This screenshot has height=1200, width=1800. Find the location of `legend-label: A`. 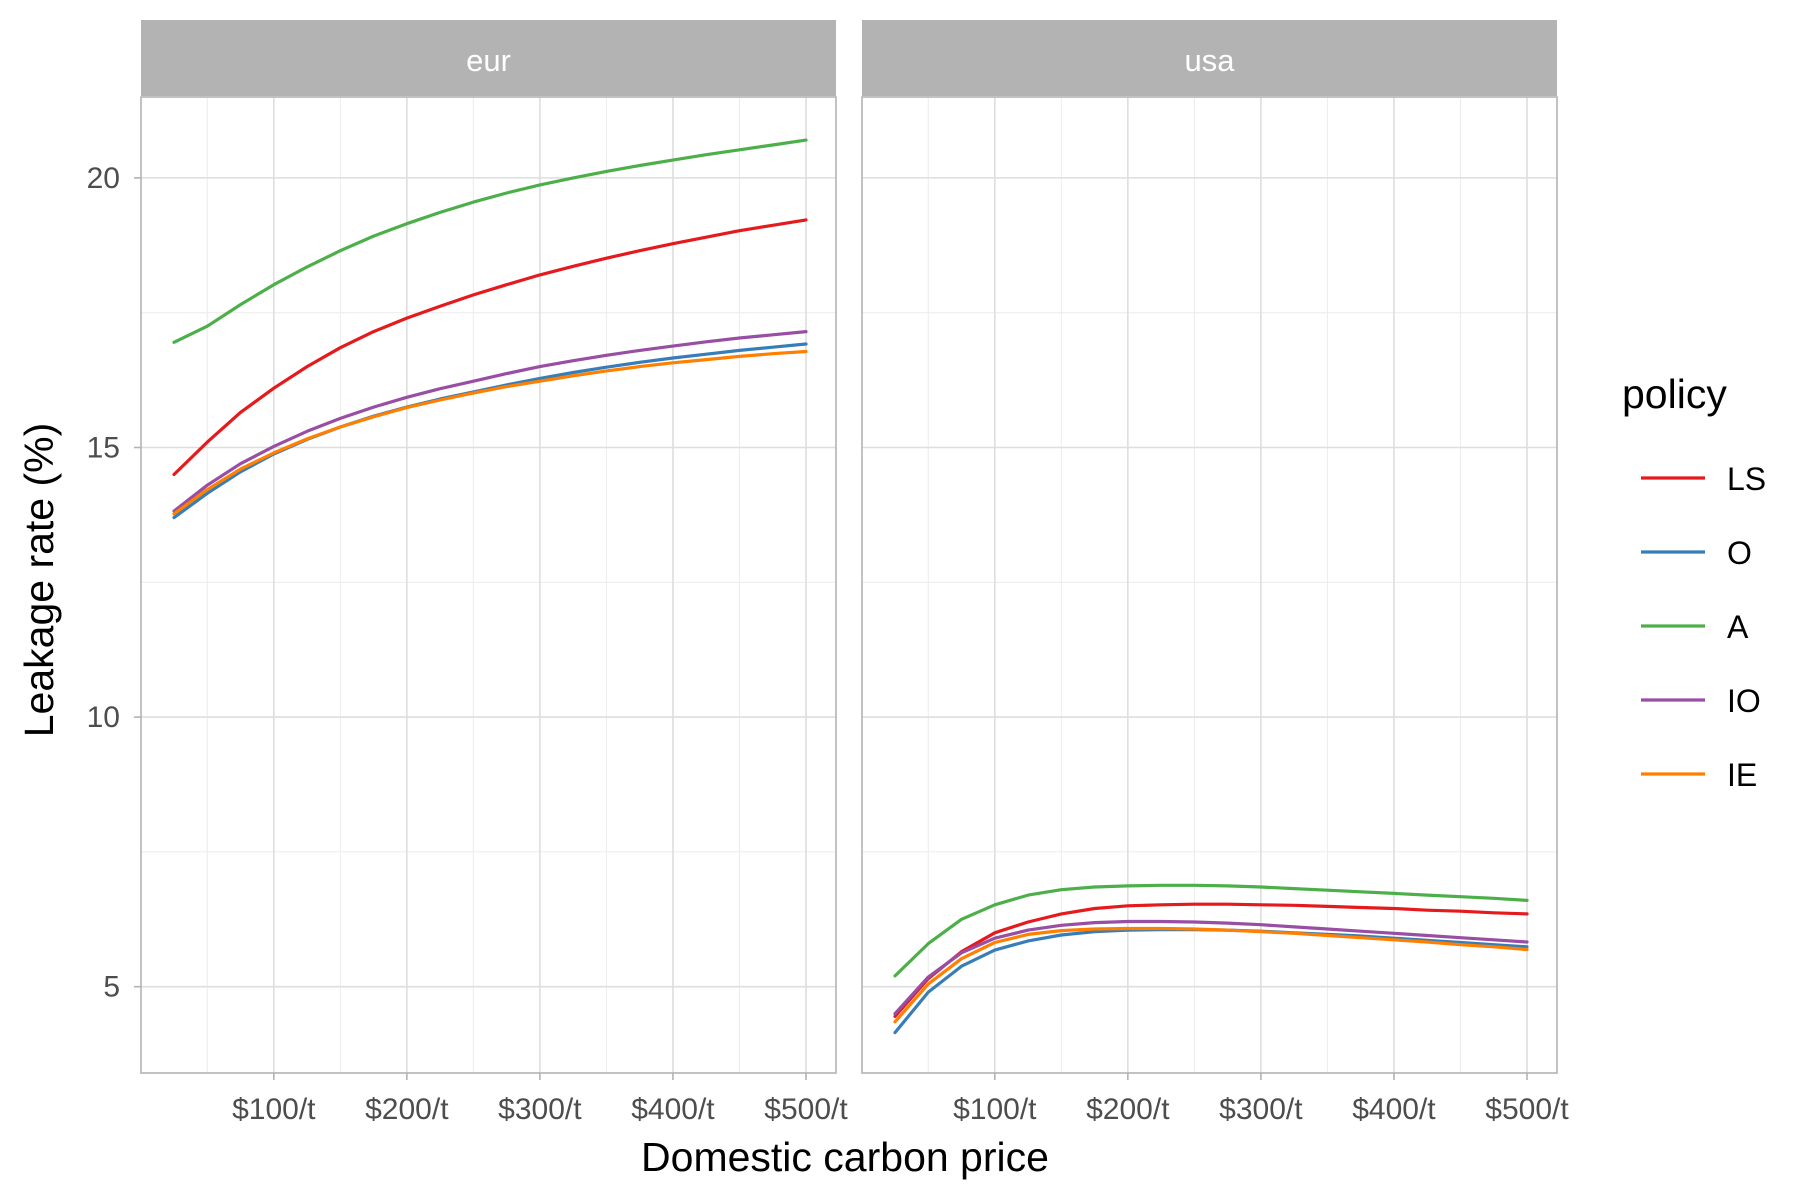

legend-label: A is located at coordinates (1738, 627).